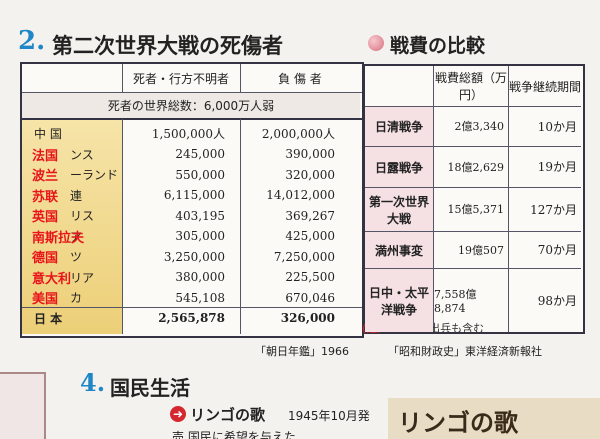 Image resolution: width=600 pixels, height=439 pixels. Describe the element at coordinates (93, 382) in the screenshot. I see `section-number: 4.` at that location.